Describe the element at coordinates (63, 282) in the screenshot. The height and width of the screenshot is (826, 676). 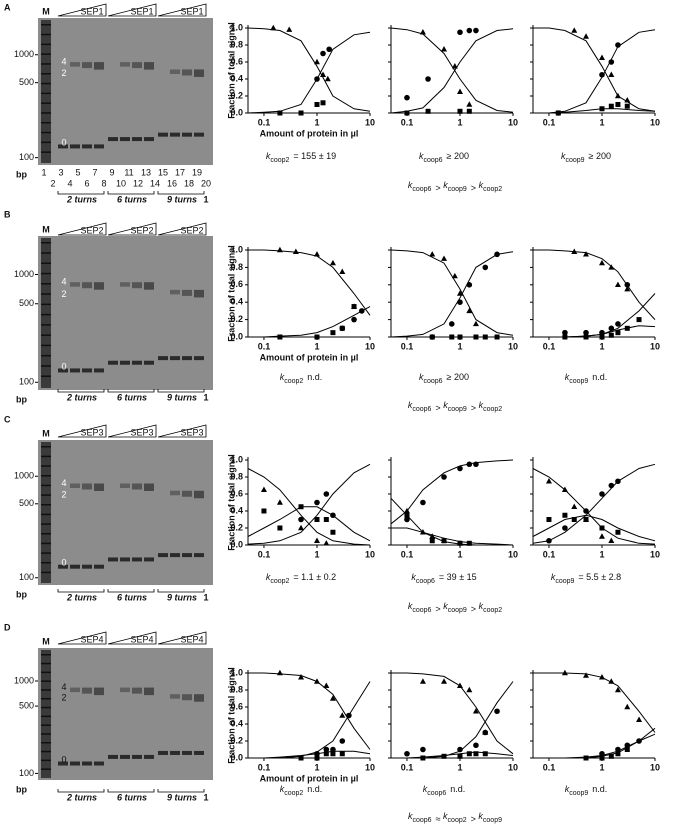
I see `band-label: 4` at that location.